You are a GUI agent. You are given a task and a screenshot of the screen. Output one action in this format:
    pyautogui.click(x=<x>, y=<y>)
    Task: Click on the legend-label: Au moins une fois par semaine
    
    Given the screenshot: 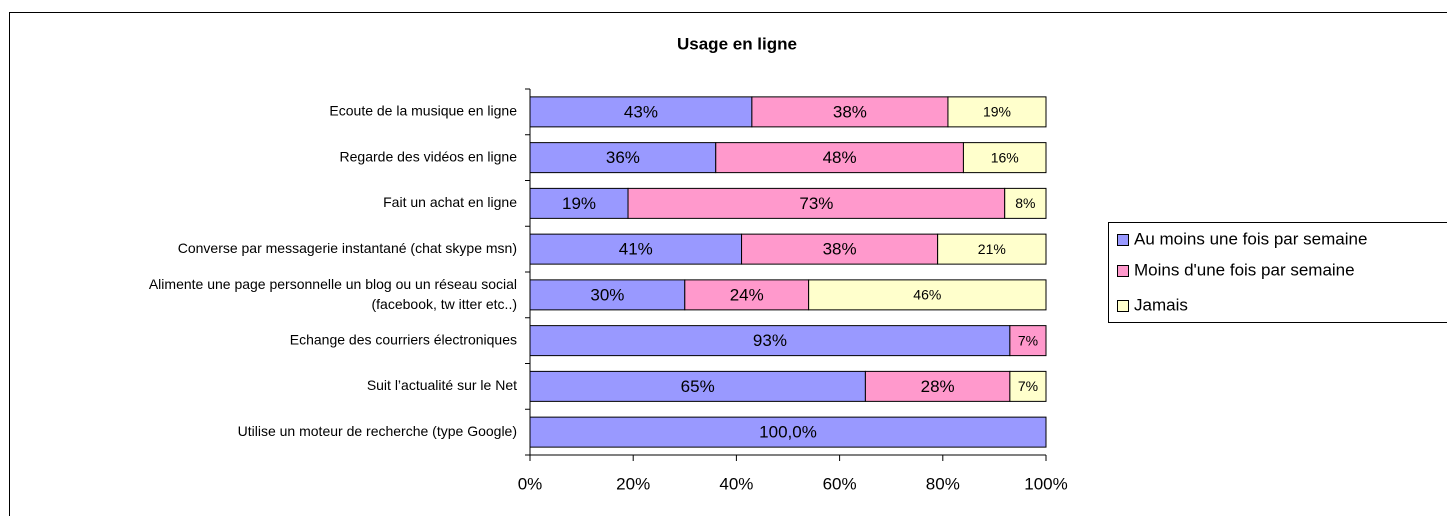 What is the action you would take?
    pyautogui.click(x=1250, y=238)
    